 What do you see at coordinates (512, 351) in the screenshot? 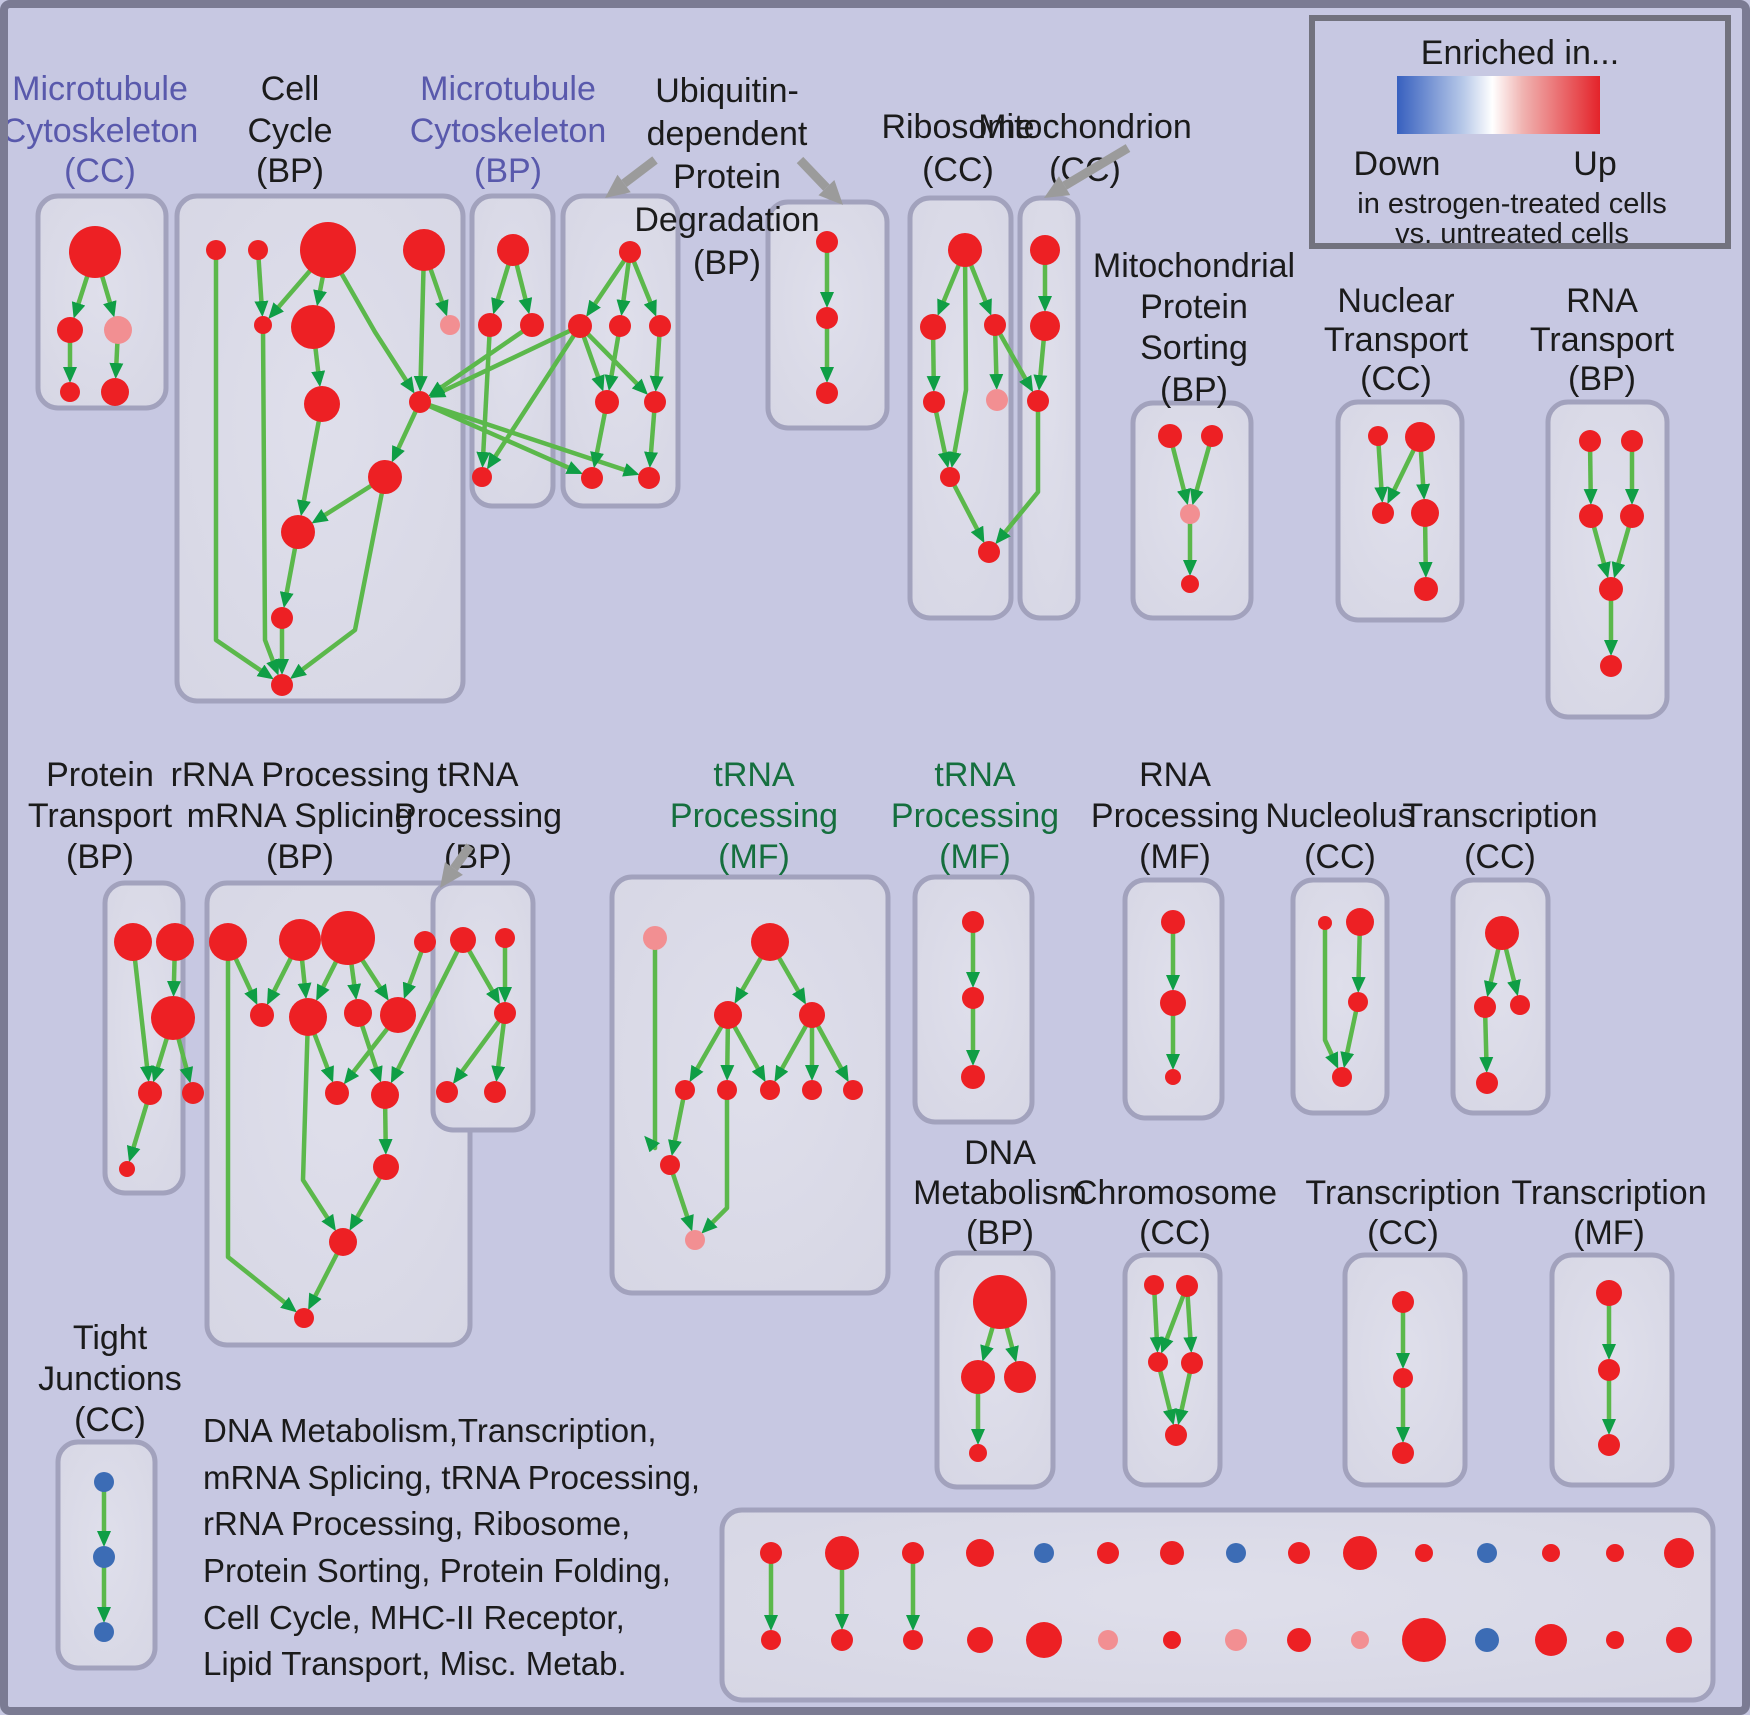
I see `cluster-box-mtbp` at bounding box center [512, 351].